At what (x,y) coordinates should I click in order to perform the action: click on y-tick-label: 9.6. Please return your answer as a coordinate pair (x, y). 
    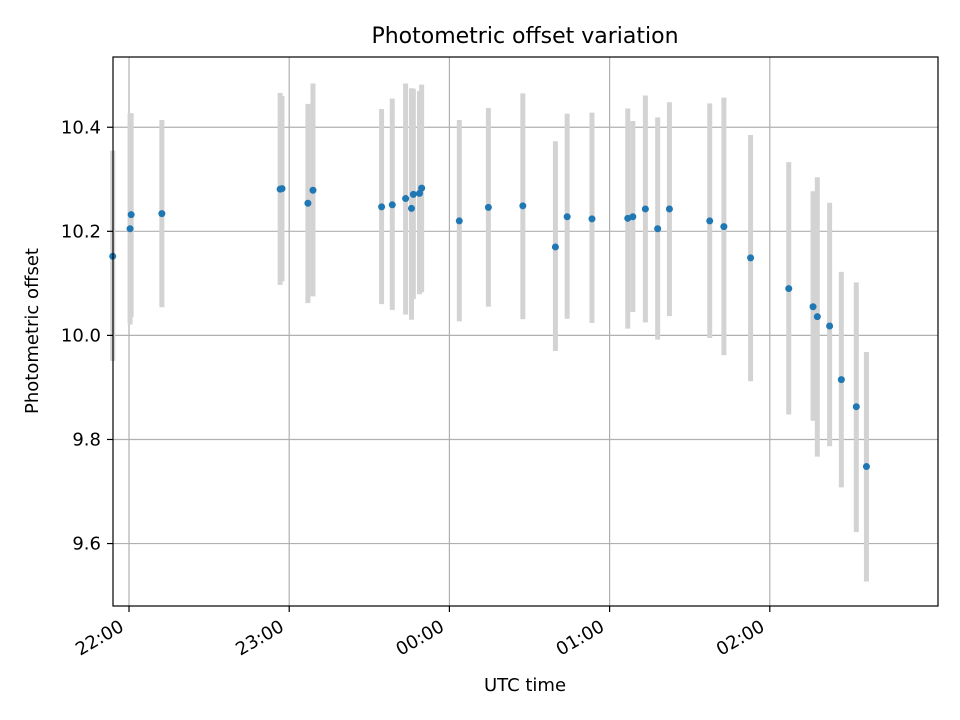
    Looking at the image, I should click on (86, 544).